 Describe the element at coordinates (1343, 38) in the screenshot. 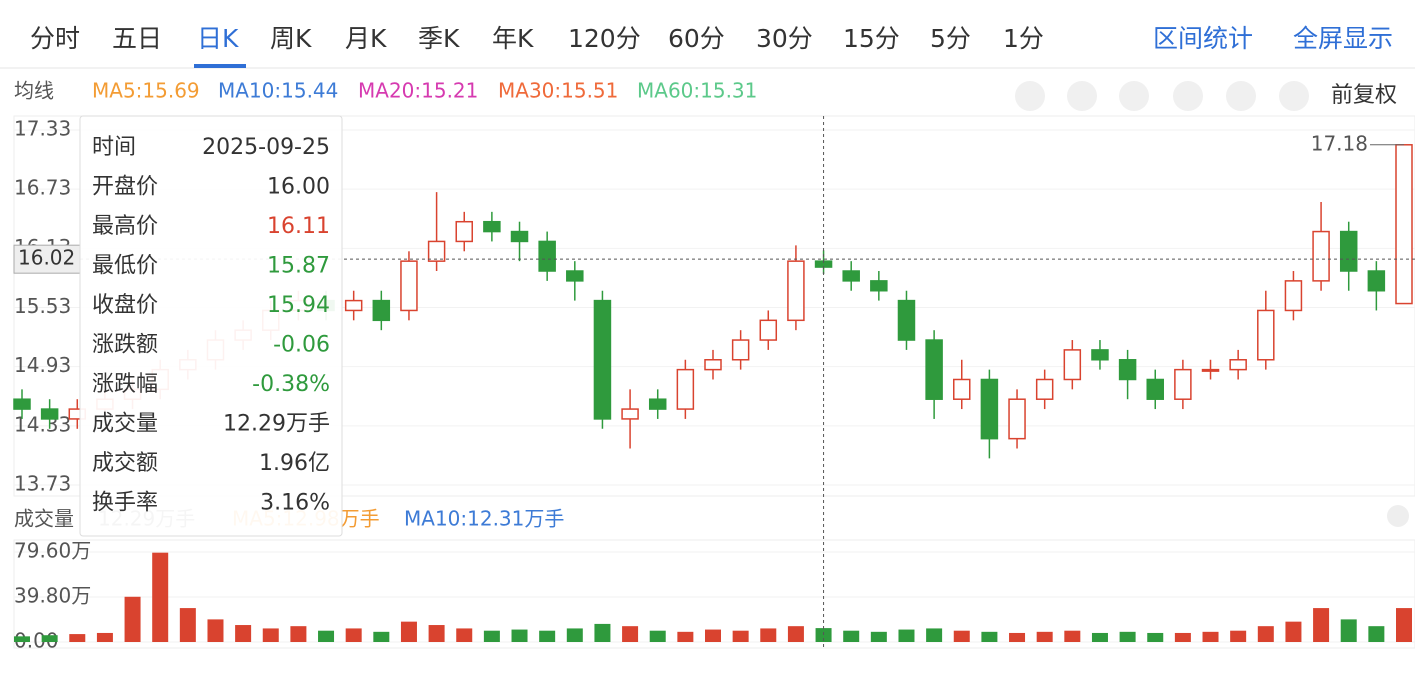

I see `action-link: 全屏显示` at that location.